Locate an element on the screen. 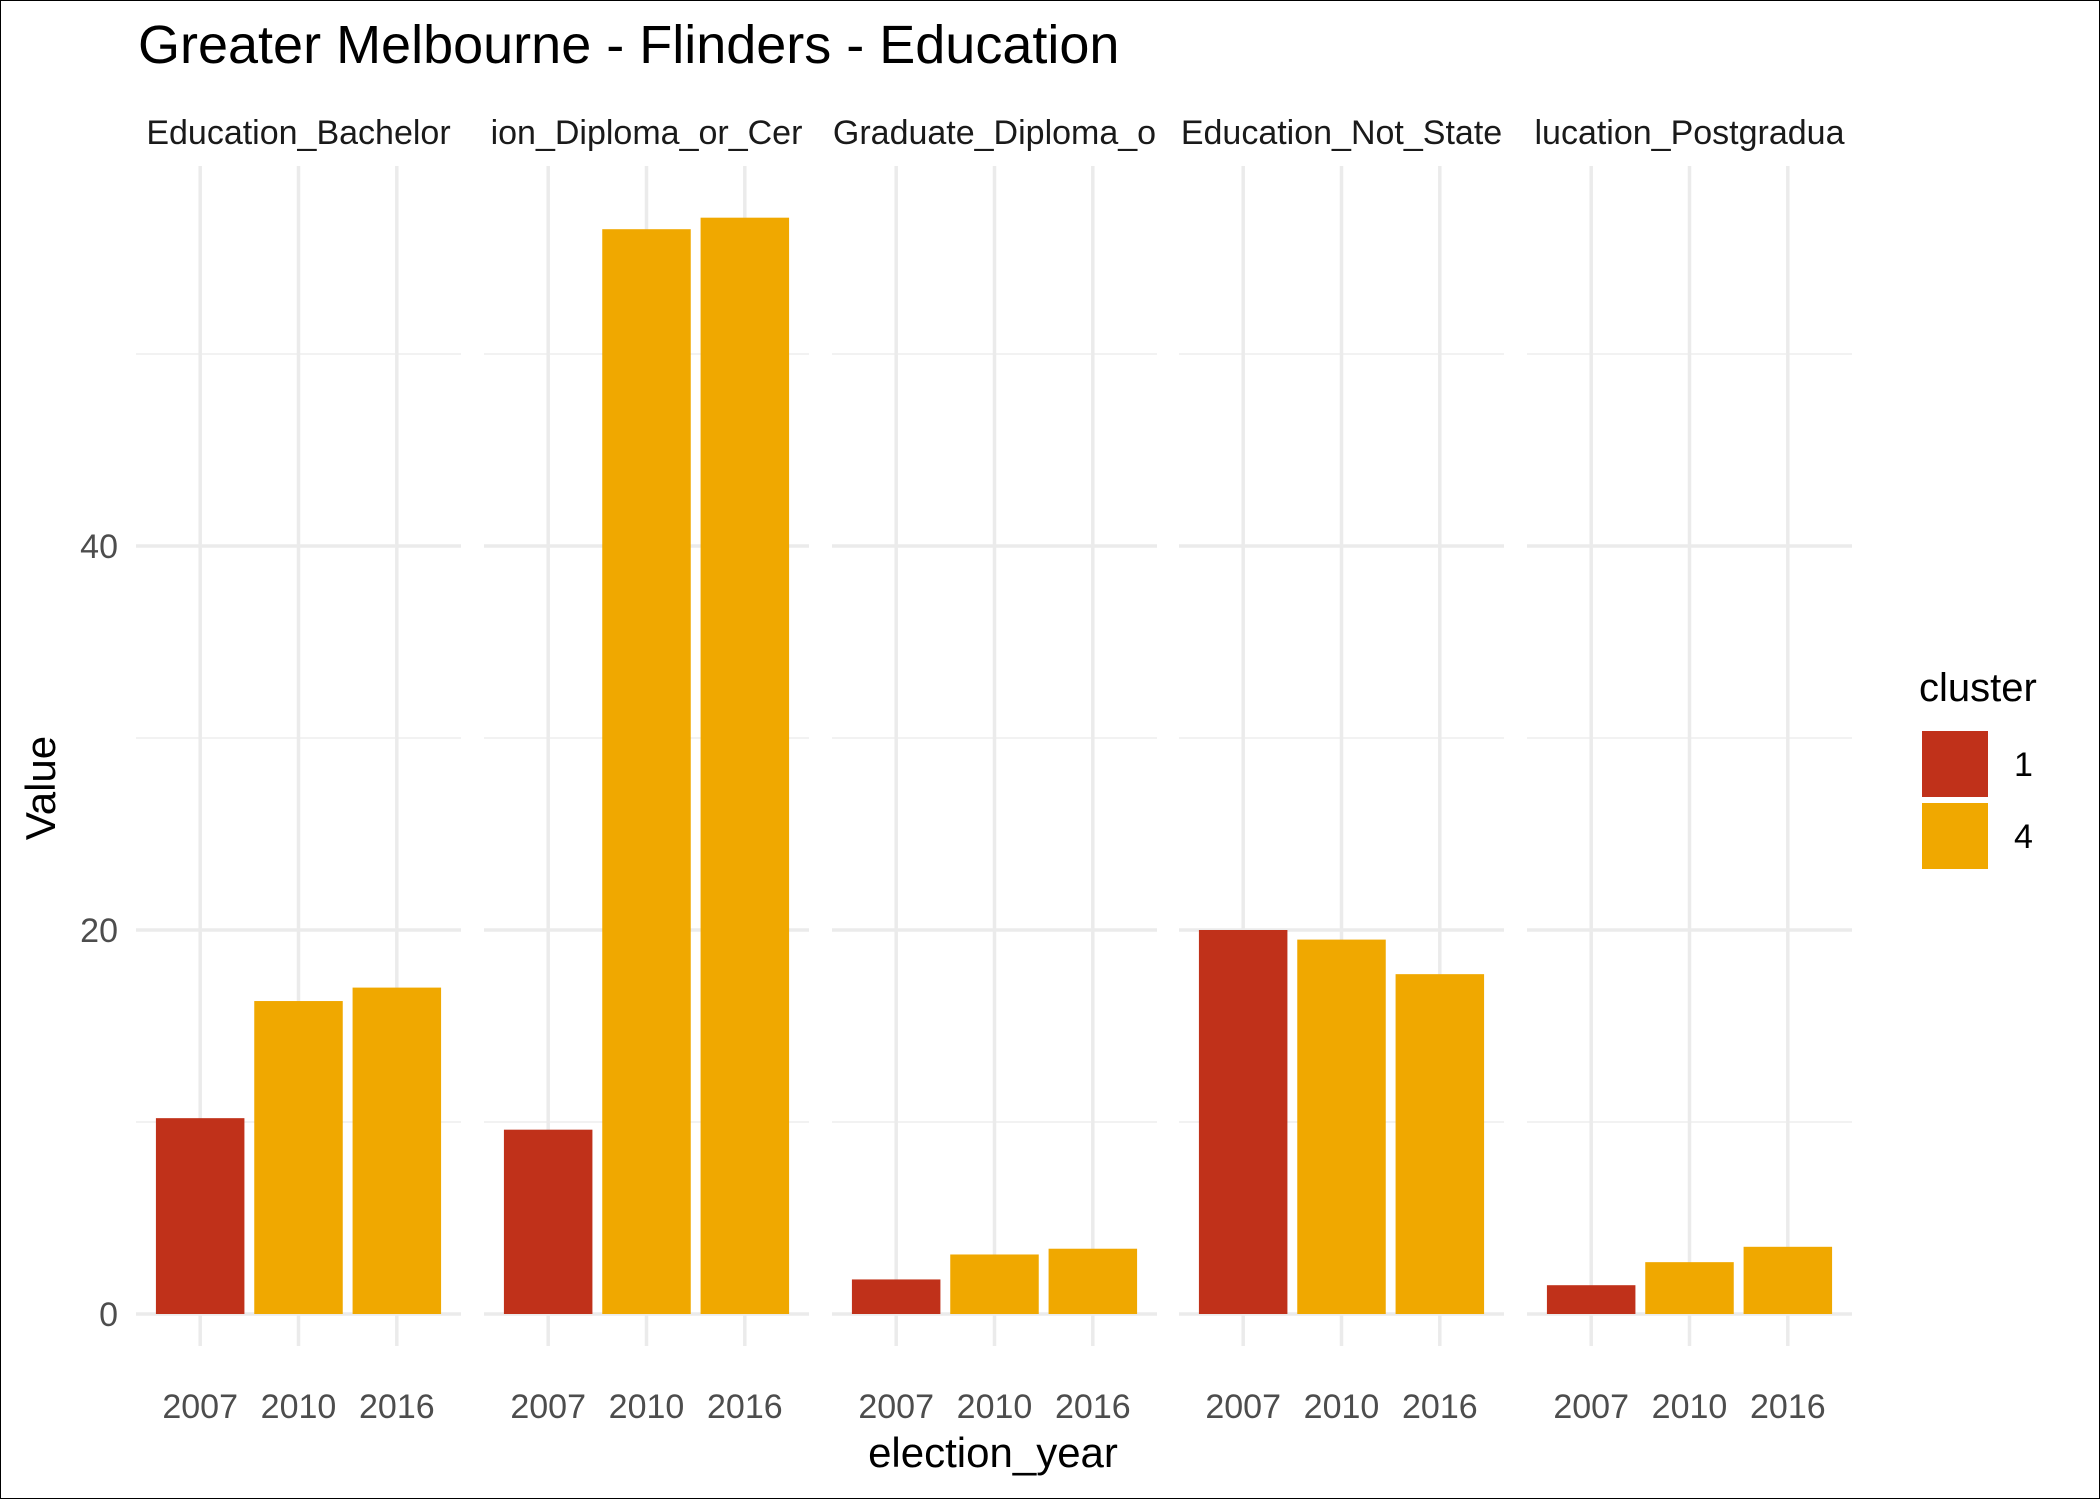 Image resolution: width=2100 pixels, height=1499 pixels. legend-label: 4 is located at coordinates (2023, 837).